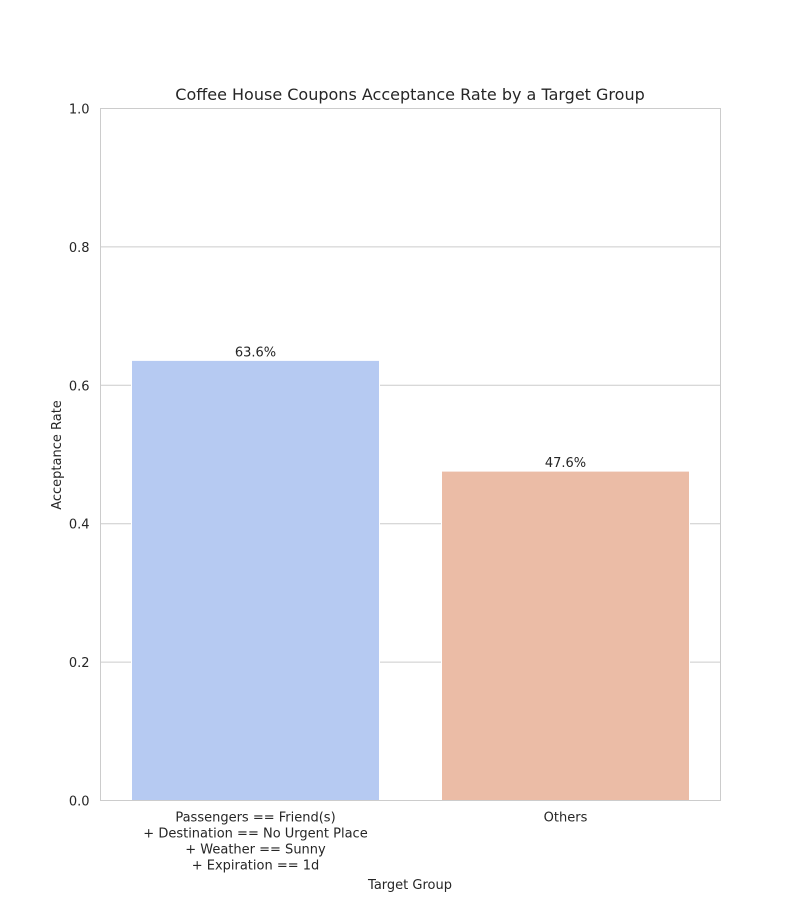 The width and height of the screenshot is (800, 900). I want to click on y-tick-label: 0.0, so click(79, 802).